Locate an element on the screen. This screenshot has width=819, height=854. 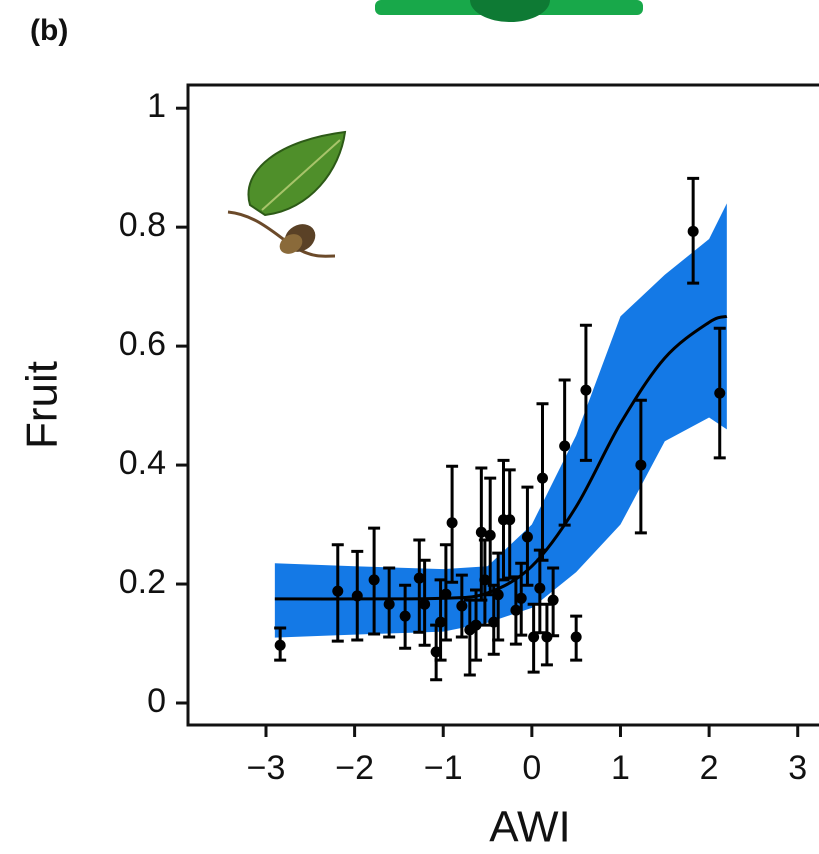
x-tick-label: −2 is located at coordinates (354, 768).